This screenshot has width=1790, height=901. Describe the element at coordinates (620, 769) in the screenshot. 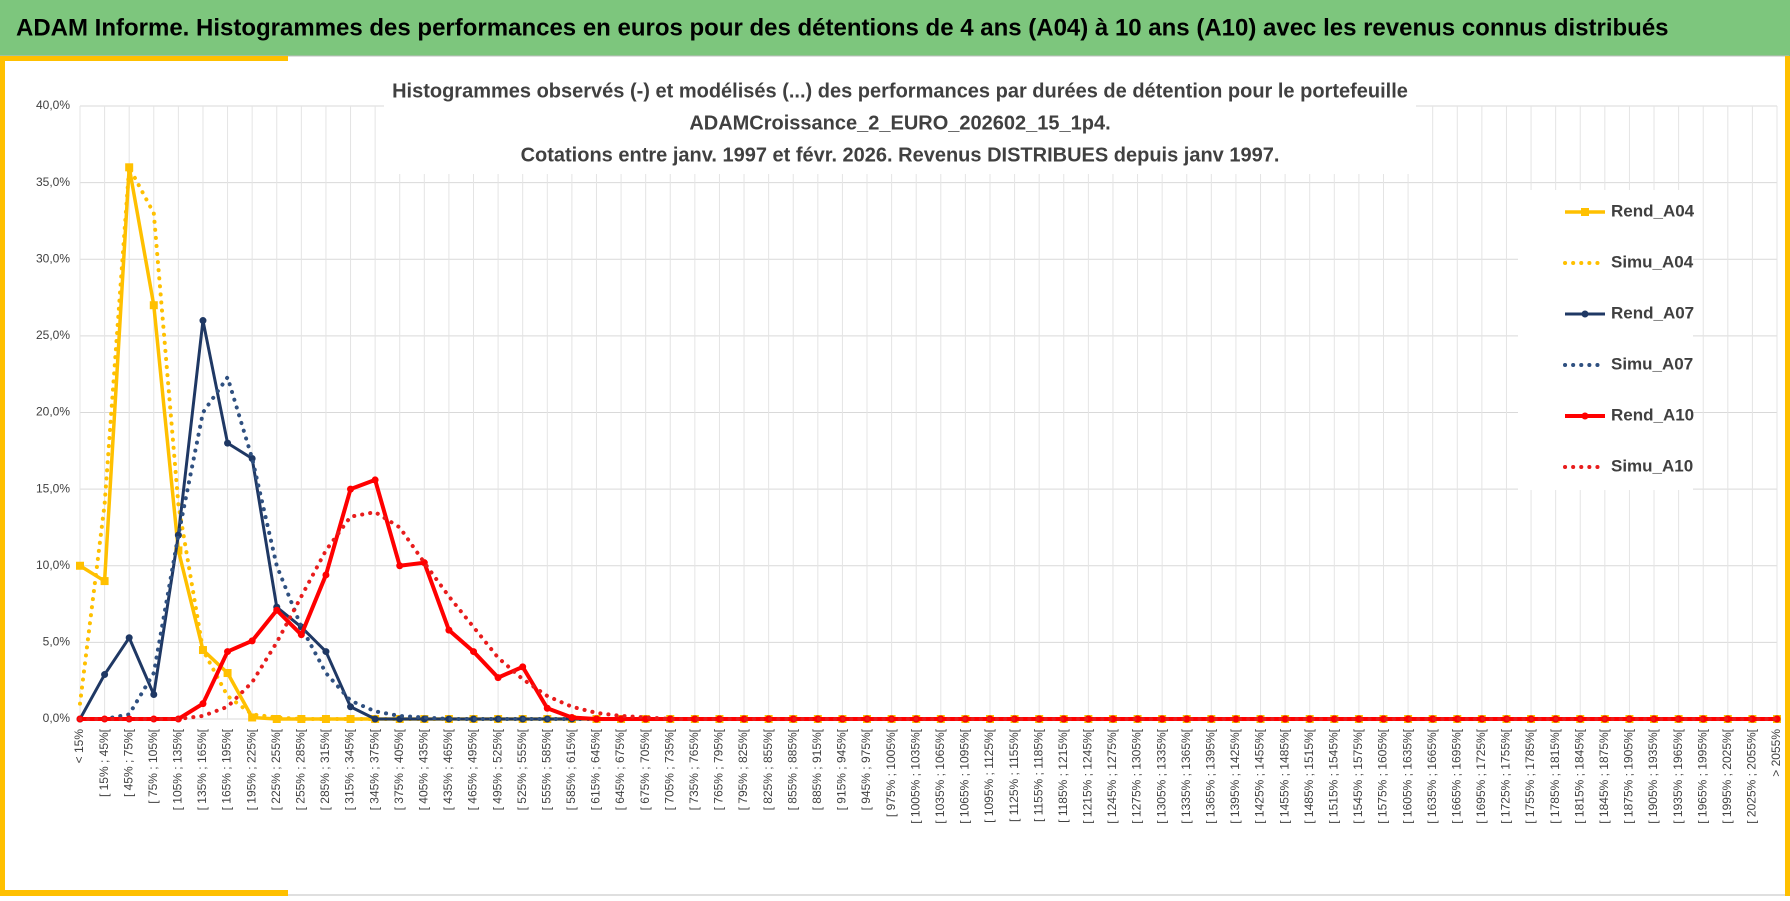

I see `x-tick-label: [ 645% ; 675%[` at that location.